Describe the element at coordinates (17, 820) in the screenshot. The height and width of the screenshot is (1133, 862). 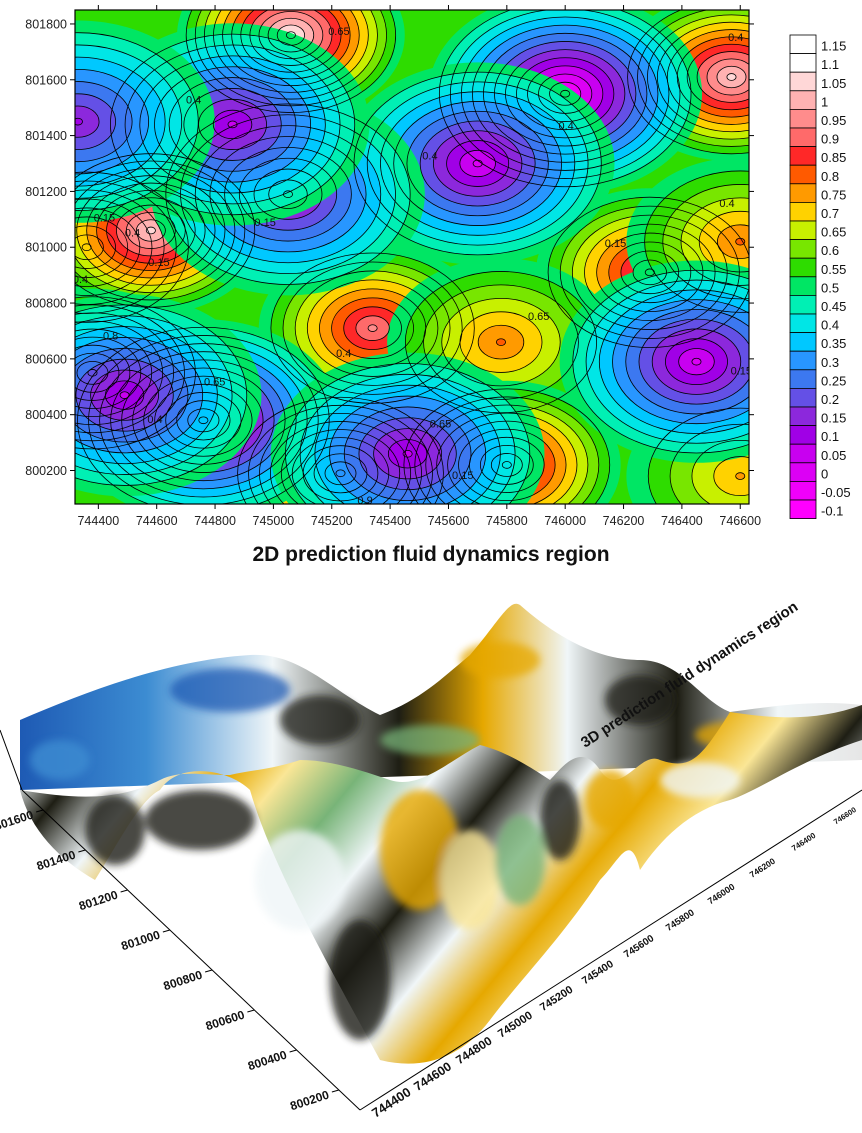
I see `surface-y-tick-label: 801600` at that location.